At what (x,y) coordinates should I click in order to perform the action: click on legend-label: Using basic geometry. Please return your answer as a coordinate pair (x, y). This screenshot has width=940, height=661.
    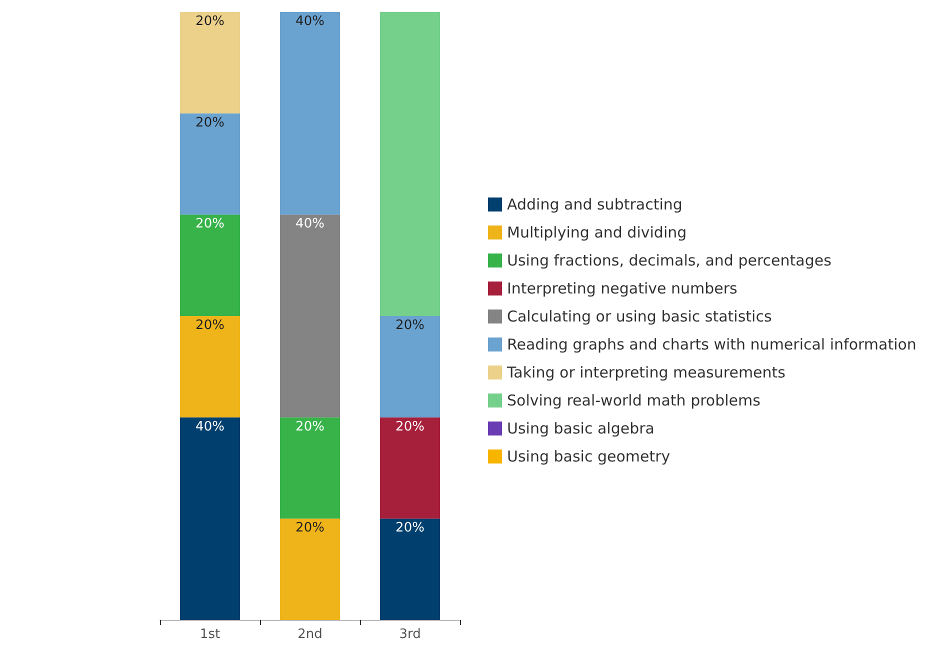
    Looking at the image, I should click on (588, 457).